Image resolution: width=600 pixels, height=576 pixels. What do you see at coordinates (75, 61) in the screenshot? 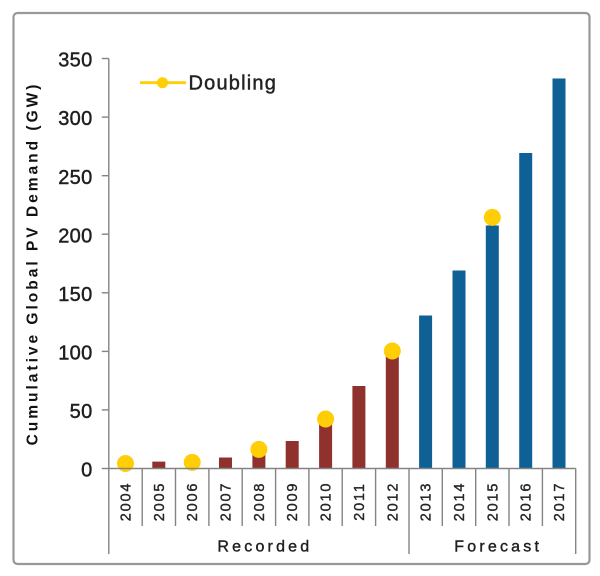
I see `svg-text: 350` at bounding box center [75, 61].